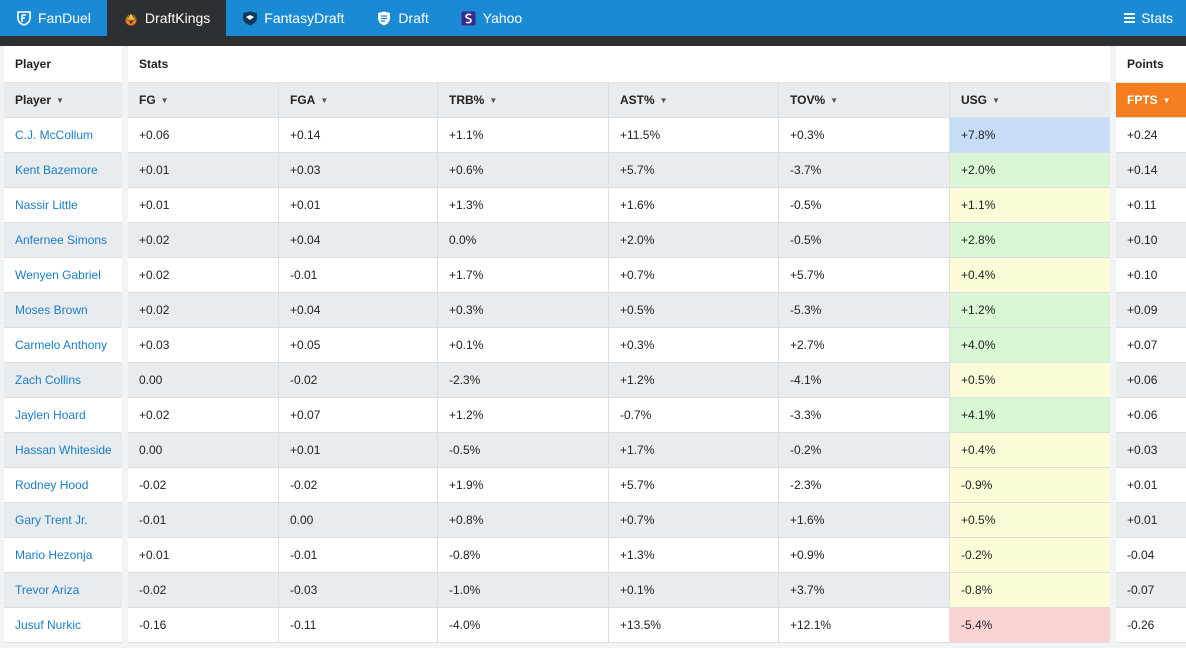 This screenshot has width=1186, height=648. What do you see at coordinates (54, 135) in the screenshot?
I see `player-name-link: C.J. McCollum` at bounding box center [54, 135].